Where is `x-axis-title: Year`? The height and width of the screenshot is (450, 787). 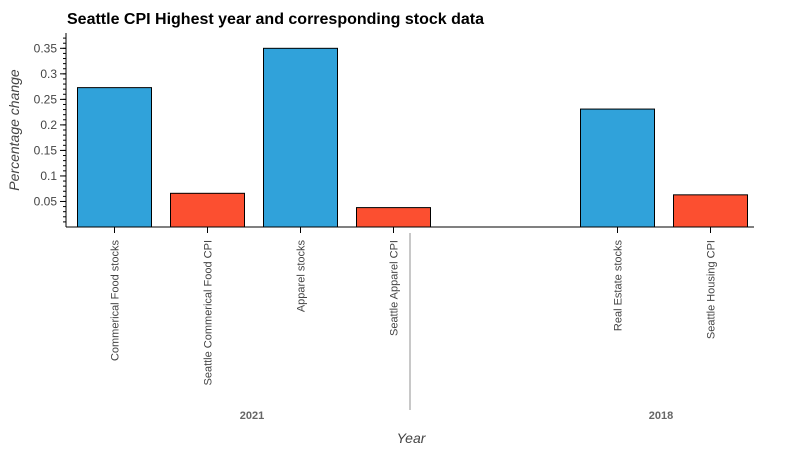 x-axis-title: Year is located at coordinates (412, 438).